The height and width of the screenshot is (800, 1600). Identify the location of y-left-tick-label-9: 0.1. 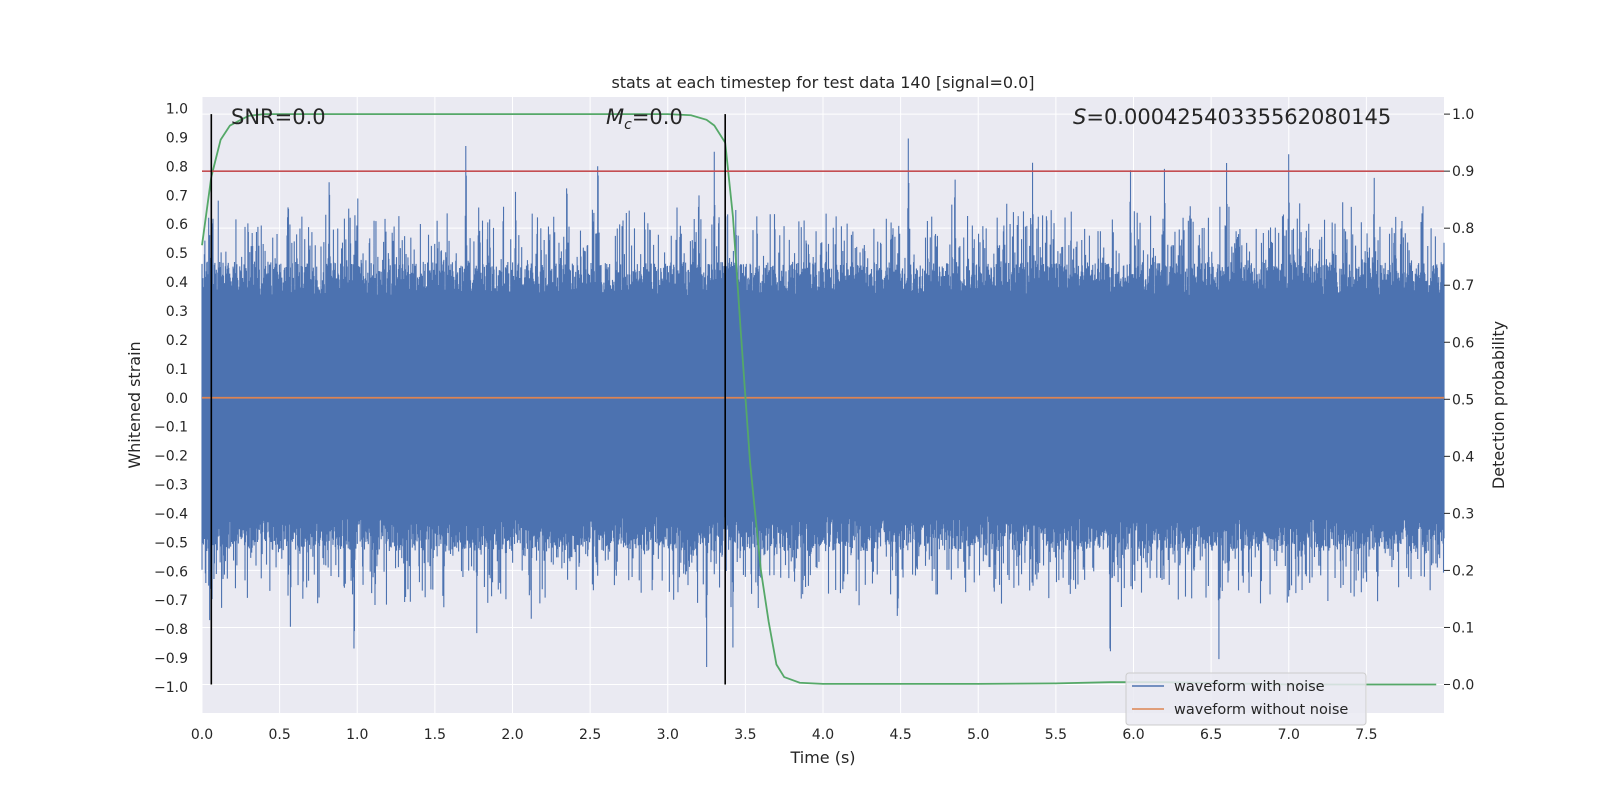
(177, 370).